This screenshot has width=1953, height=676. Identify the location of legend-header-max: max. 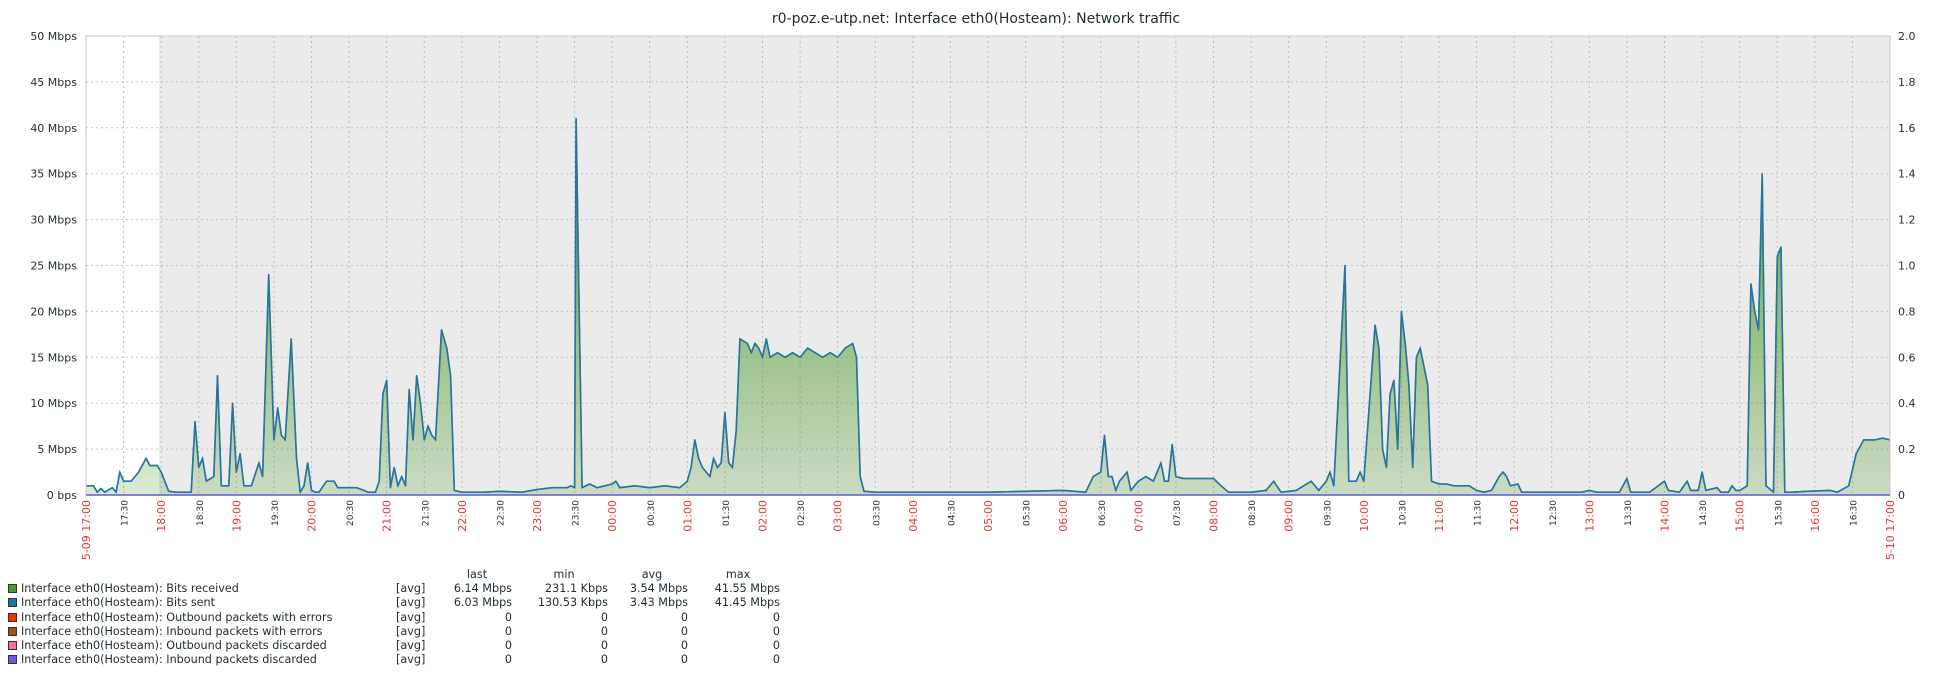
(738, 574).